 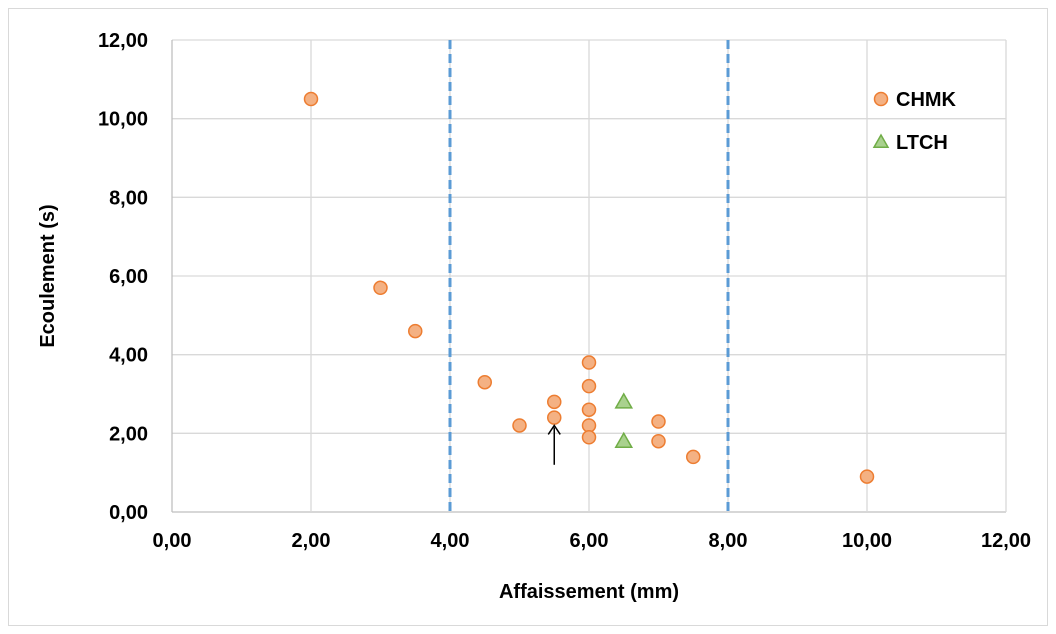 I want to click on x-tick-label: 2,00, so click(x=311, y=541).